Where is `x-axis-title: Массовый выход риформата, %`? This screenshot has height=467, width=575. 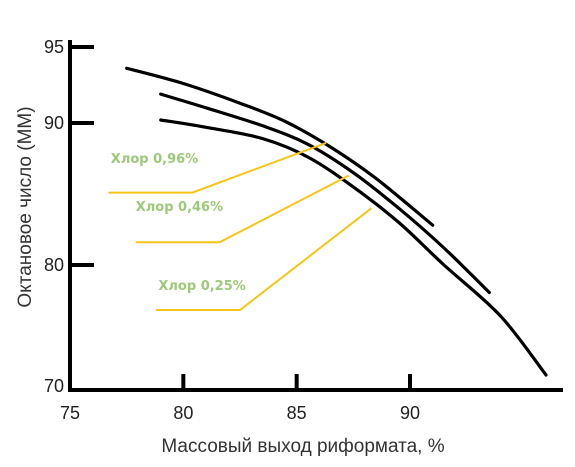
x-axis-title: Массовый выход риформата, % is located at coordinates (302, 446).